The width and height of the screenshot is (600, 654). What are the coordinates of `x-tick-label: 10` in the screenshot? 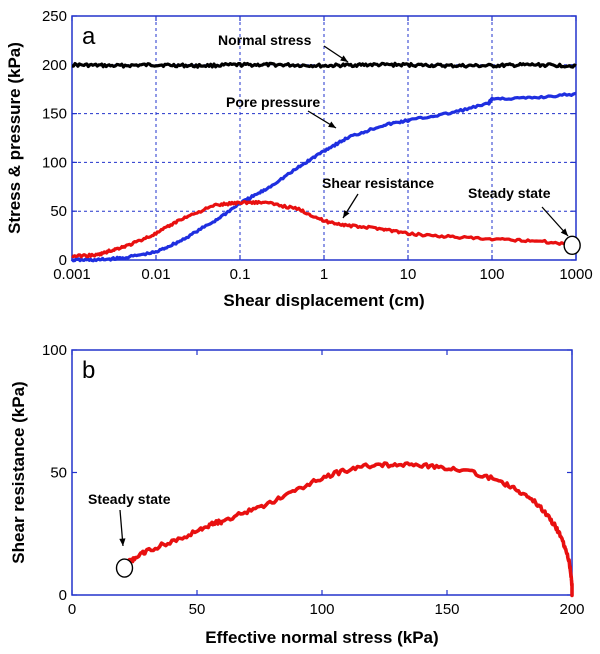 It's located at (408, 274).